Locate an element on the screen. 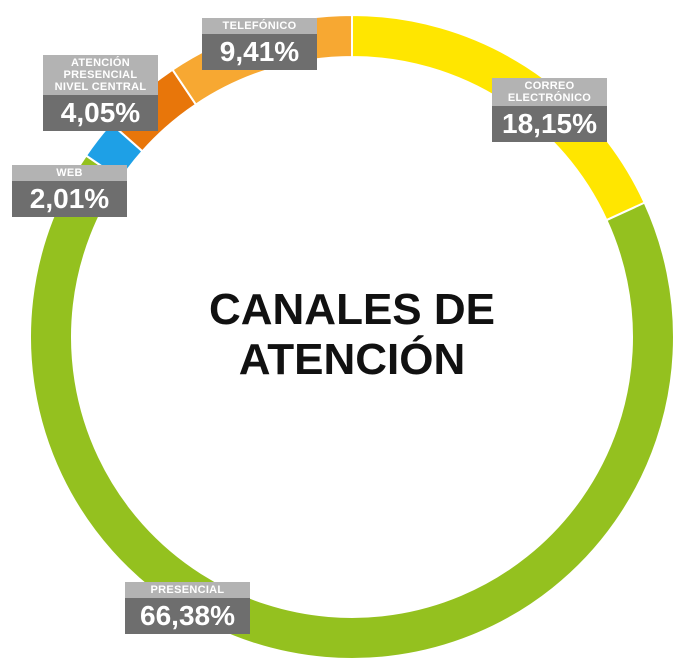 Image resolution: width=675 pixels, height=671 pixels. value-label: 18,15% is located at coordinates (549, 124).